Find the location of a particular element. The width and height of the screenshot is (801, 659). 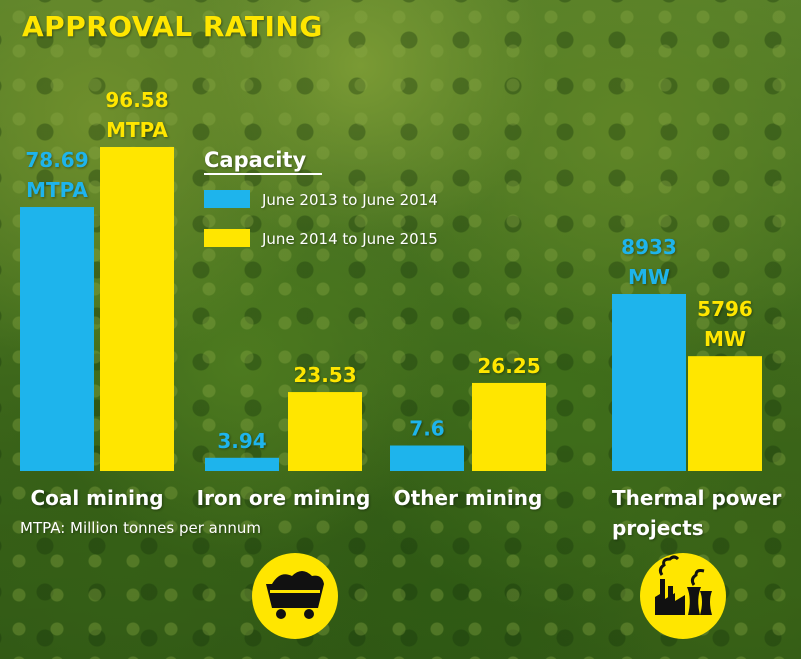

data-label-2-0-0: 7.6 is located at coordinates (426, 429).